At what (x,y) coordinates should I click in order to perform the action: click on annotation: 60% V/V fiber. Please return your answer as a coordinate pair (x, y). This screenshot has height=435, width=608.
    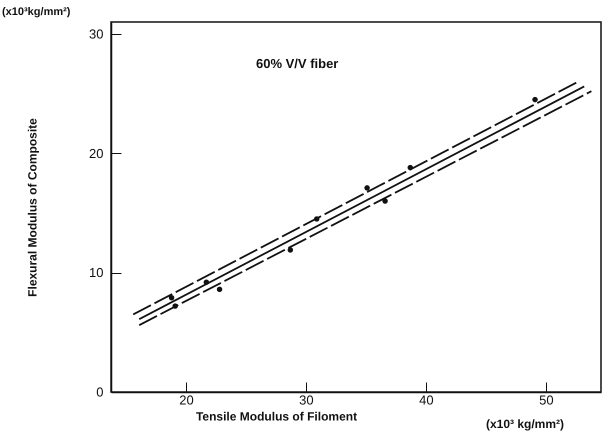
    Looking at the image, I should click on (297, 63).